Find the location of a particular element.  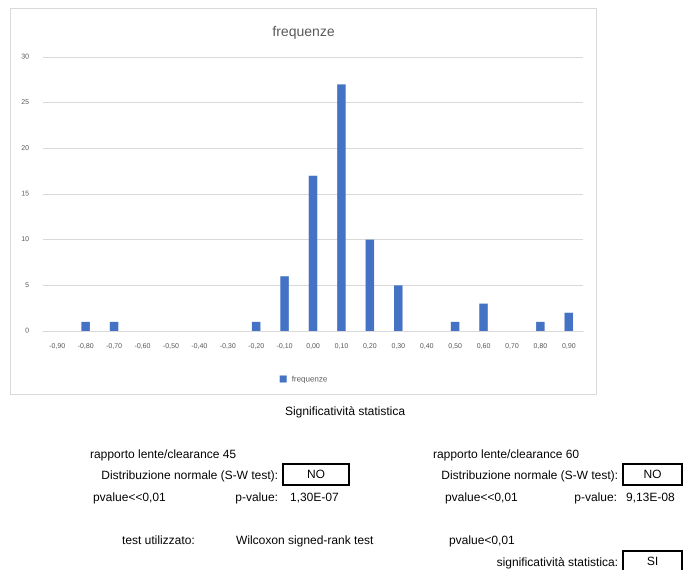

text: significatività statistica: is located at coordinates (557, 562).